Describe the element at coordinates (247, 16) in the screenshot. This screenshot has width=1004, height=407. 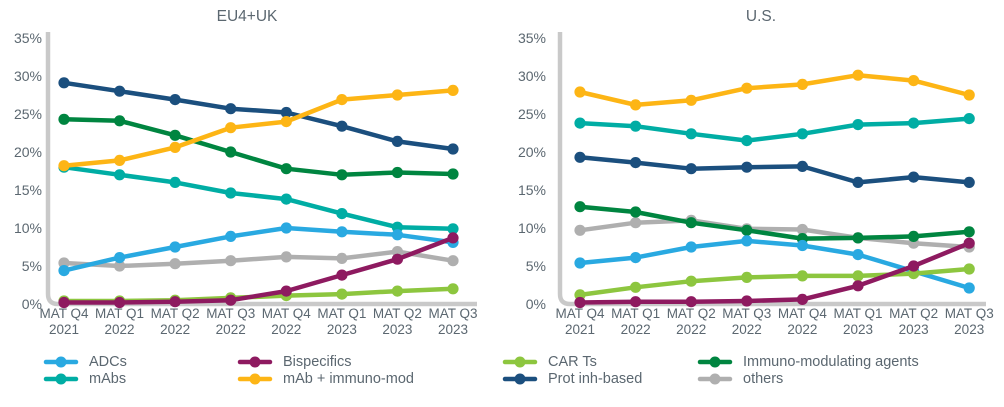
I see `chart-title: EU4+UK` at that location.